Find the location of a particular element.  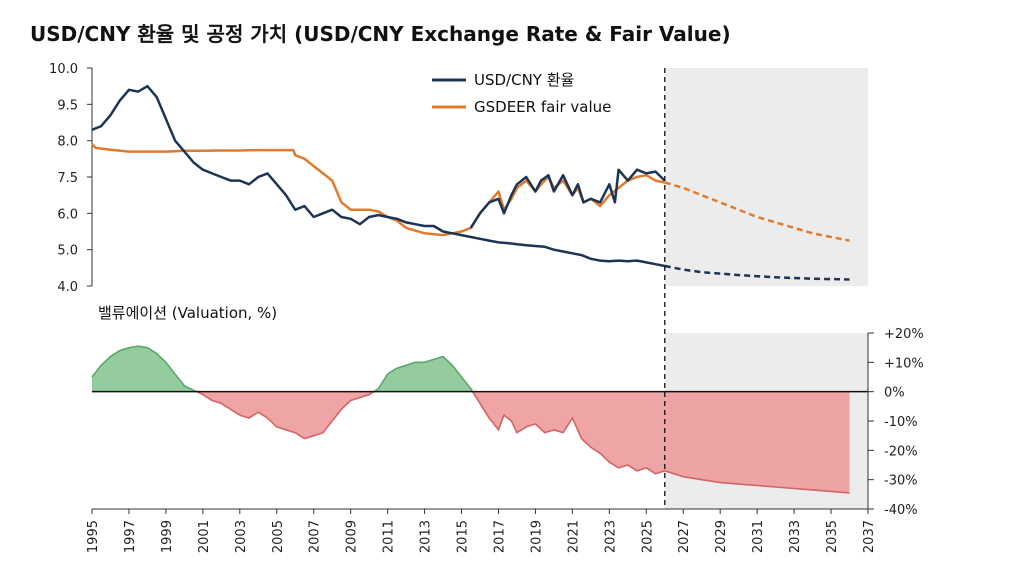

bottom-y-tick-label: -10% is located at coordinates (901, 422).